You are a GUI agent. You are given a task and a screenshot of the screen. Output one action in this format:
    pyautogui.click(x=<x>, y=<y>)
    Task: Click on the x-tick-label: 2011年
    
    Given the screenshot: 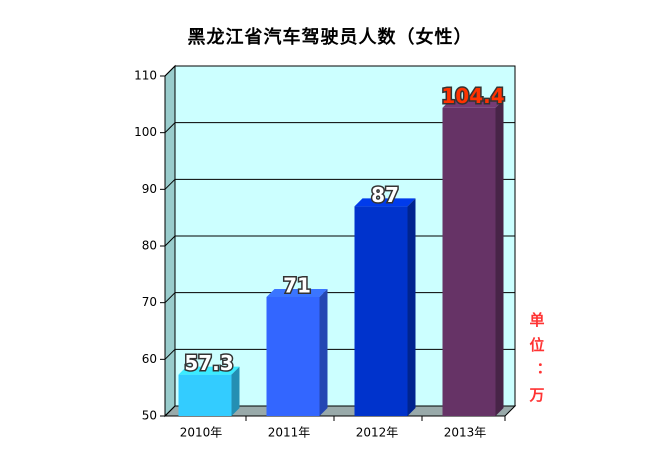 What is the action you would take?
    pyautogui.click(x=289, y=433)
    